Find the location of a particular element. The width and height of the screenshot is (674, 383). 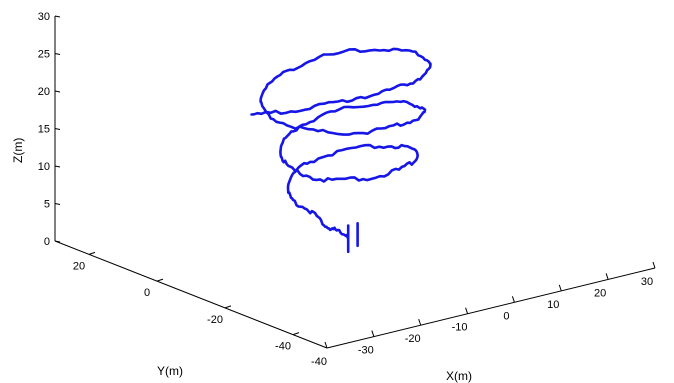

z-tick-label: 5 is located at coordinates (47, 205).